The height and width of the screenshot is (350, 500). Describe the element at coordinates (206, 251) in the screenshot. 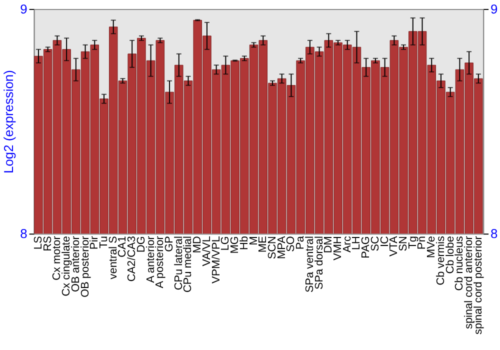

I see `x-tick-label: VA/VL` at that location.